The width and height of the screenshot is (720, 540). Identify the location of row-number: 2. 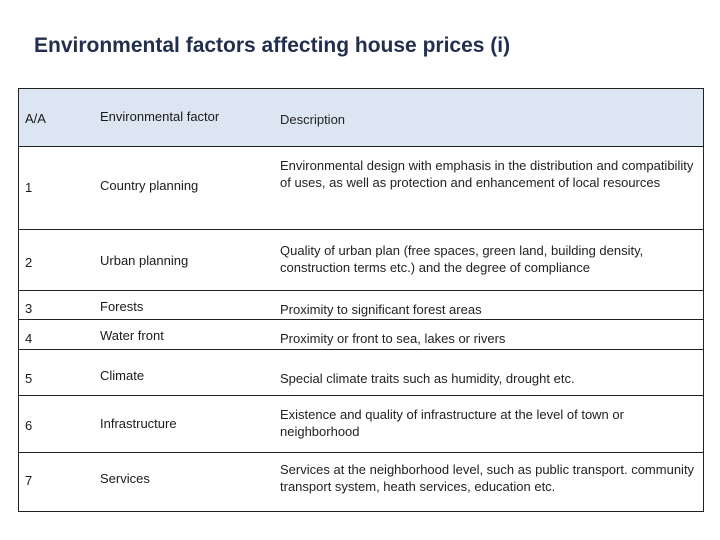
(29, 262).